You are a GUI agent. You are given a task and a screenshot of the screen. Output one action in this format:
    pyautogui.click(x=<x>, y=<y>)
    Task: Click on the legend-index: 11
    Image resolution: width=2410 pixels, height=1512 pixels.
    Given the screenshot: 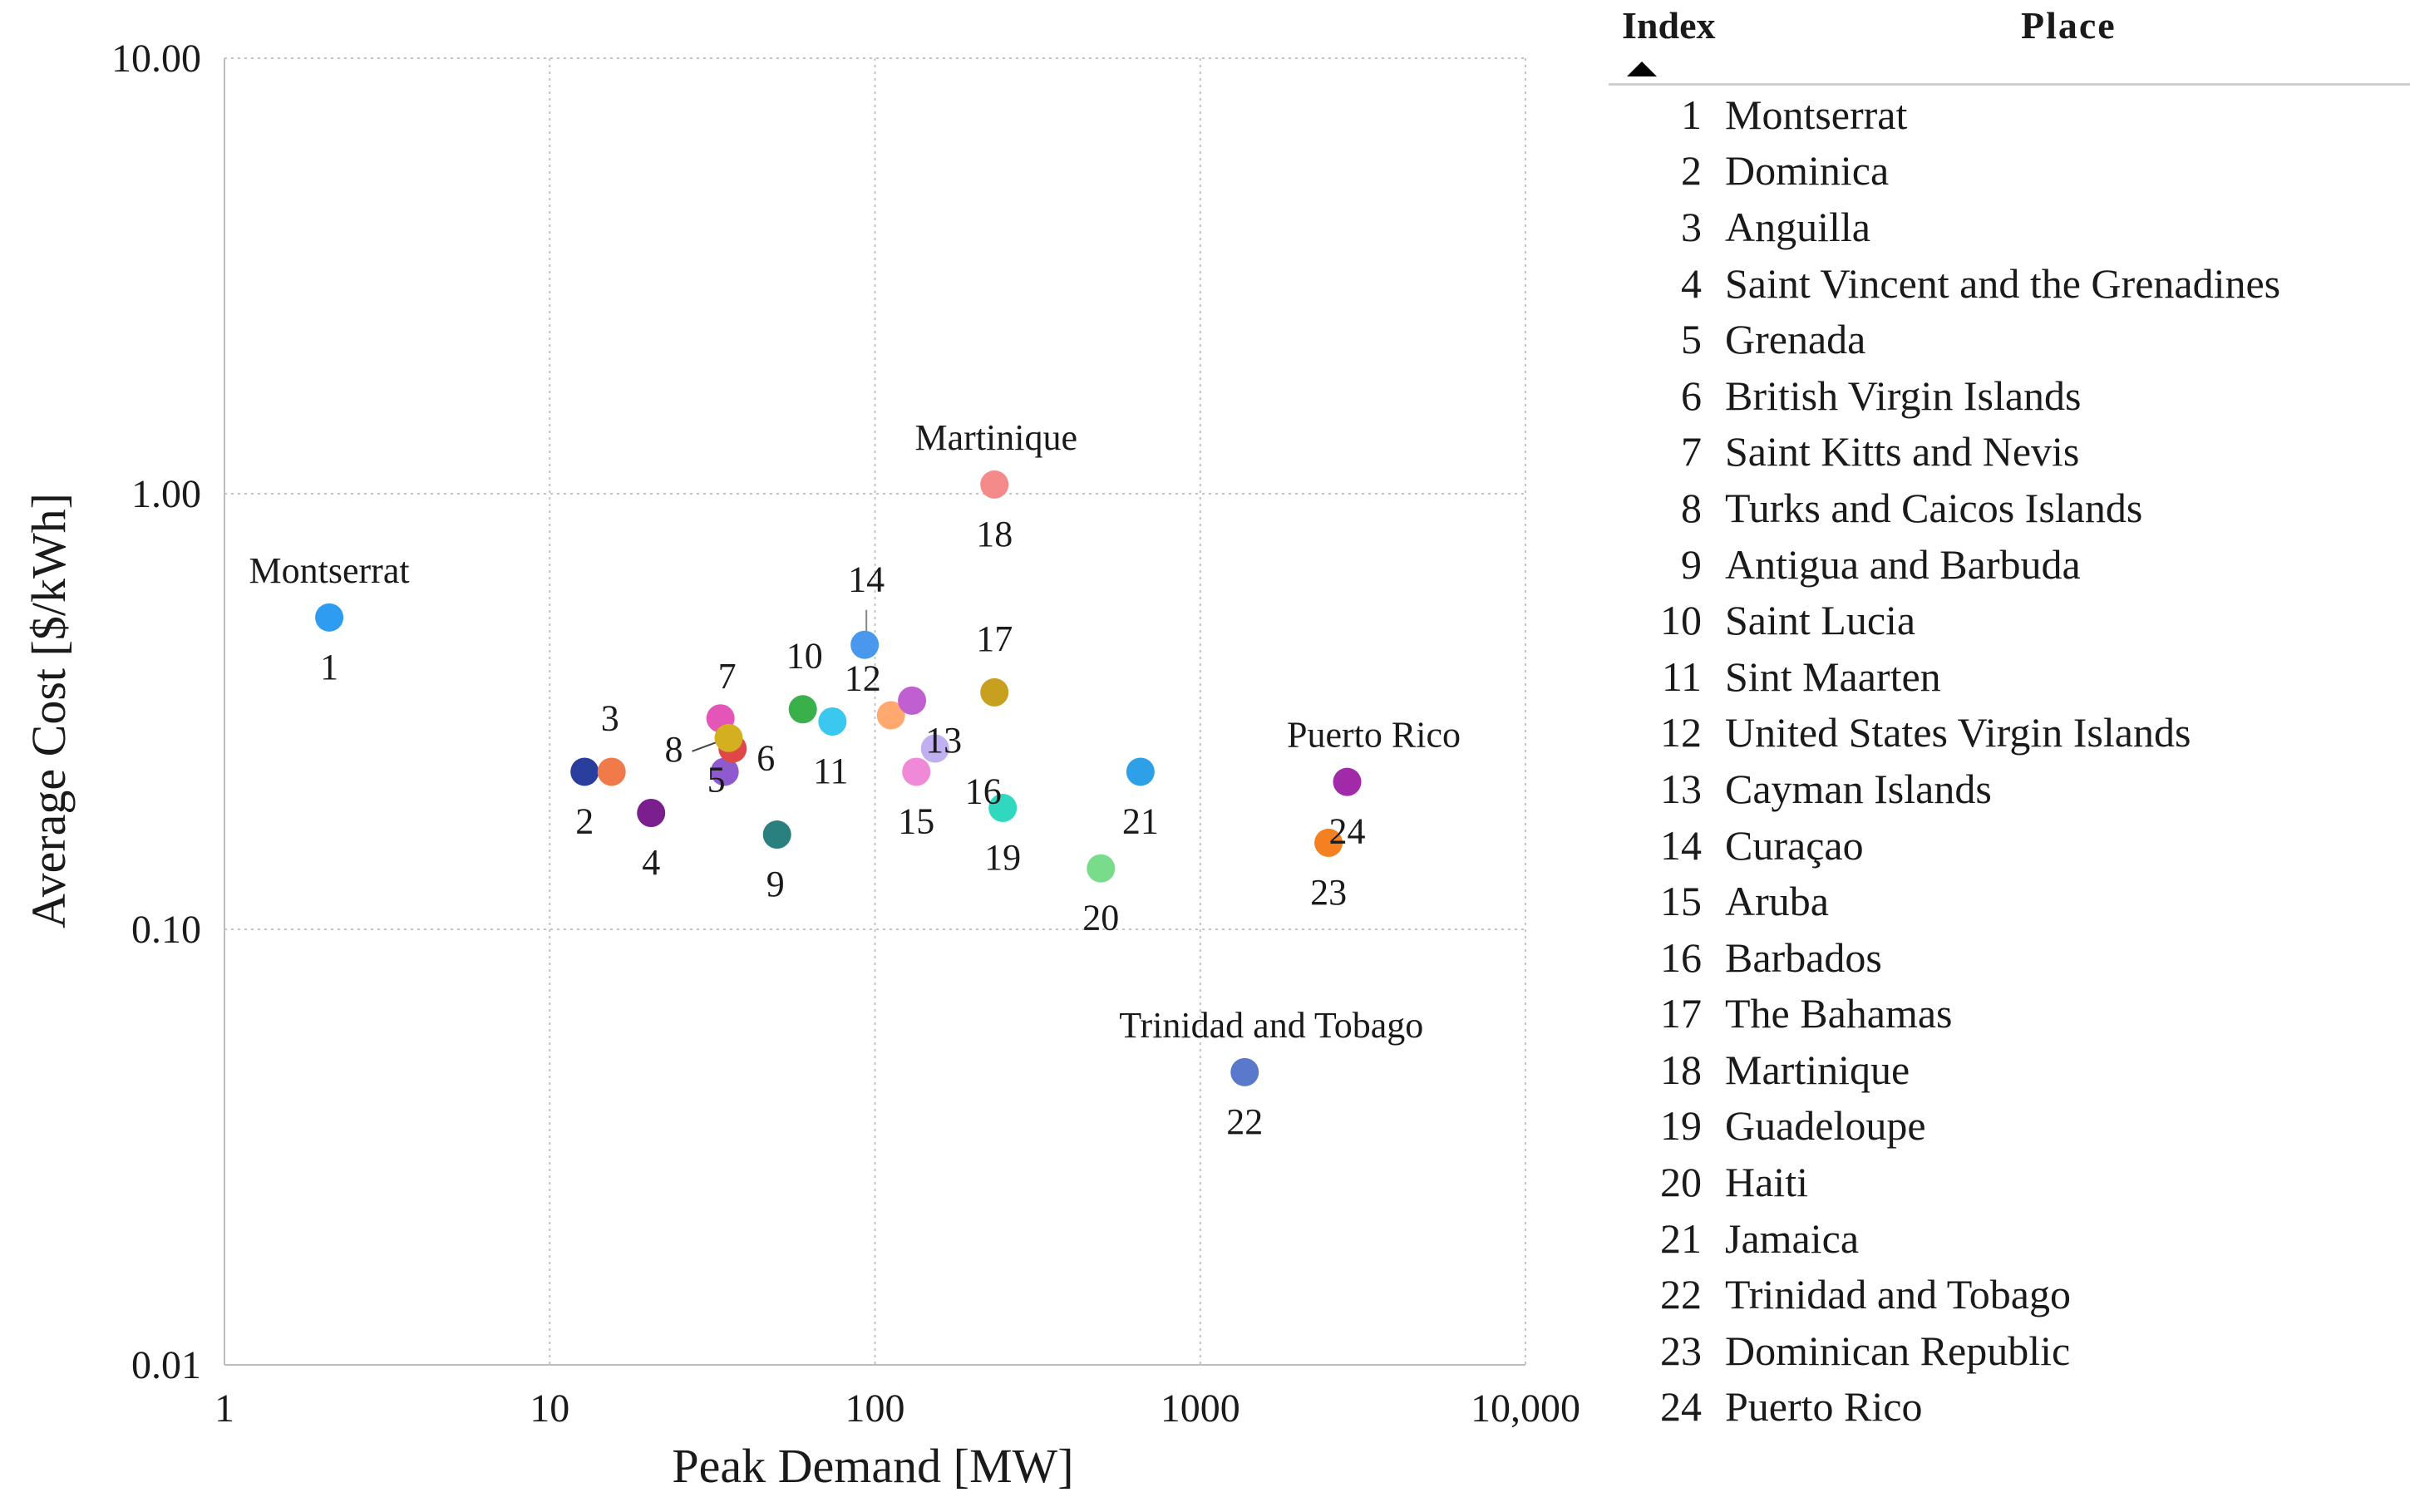 What is the action you would take?
    pyautogui.click(x=1681, y=676)
    